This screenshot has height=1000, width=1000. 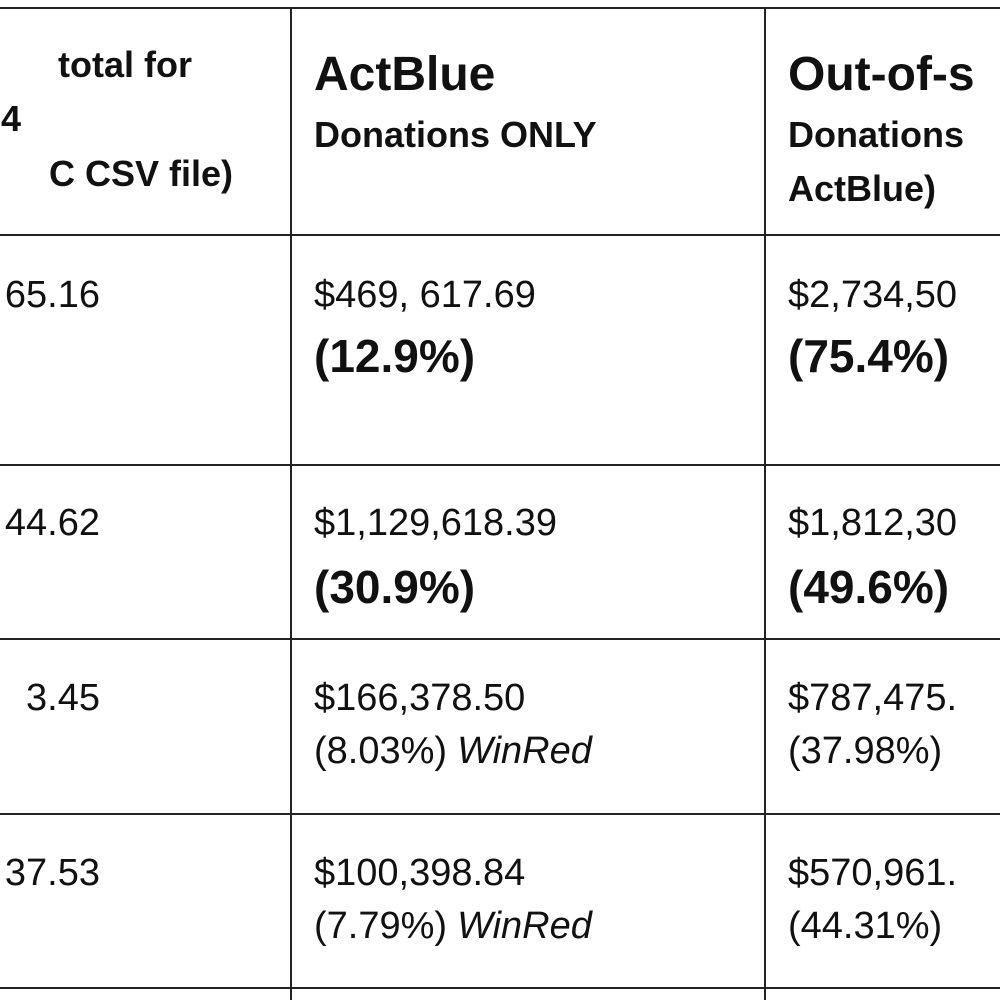 I want to click on amount: $2,734,50, so click(x=872, y=295).